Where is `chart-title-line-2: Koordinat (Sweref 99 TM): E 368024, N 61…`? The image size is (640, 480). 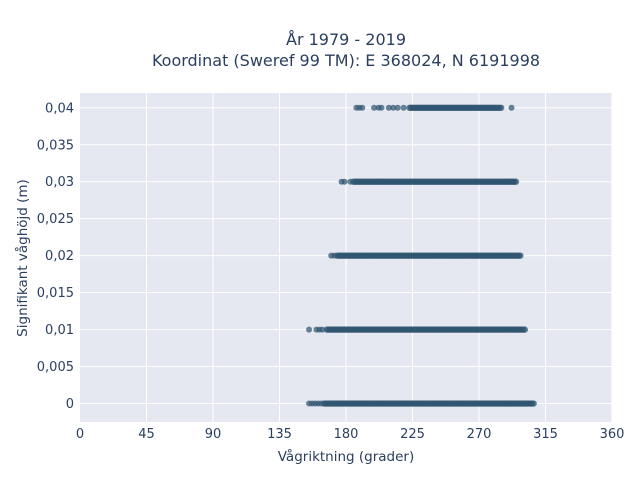
chart-title-line-2: Koordinat (Sweref 99 TM): E 368024, N 61… is located at coordinates (346, 60).